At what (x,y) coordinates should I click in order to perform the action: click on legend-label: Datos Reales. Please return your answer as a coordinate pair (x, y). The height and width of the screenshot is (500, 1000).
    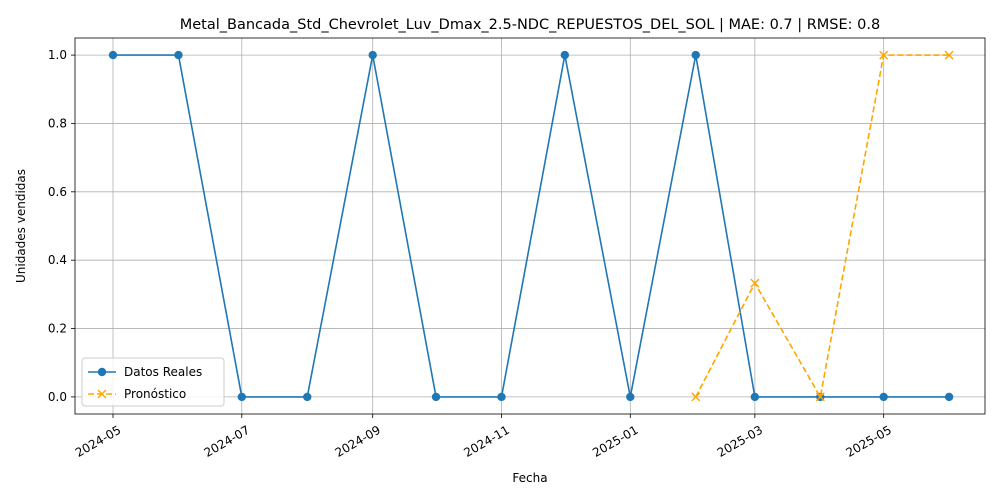
    Looking at the image, I should click on (163, 372).